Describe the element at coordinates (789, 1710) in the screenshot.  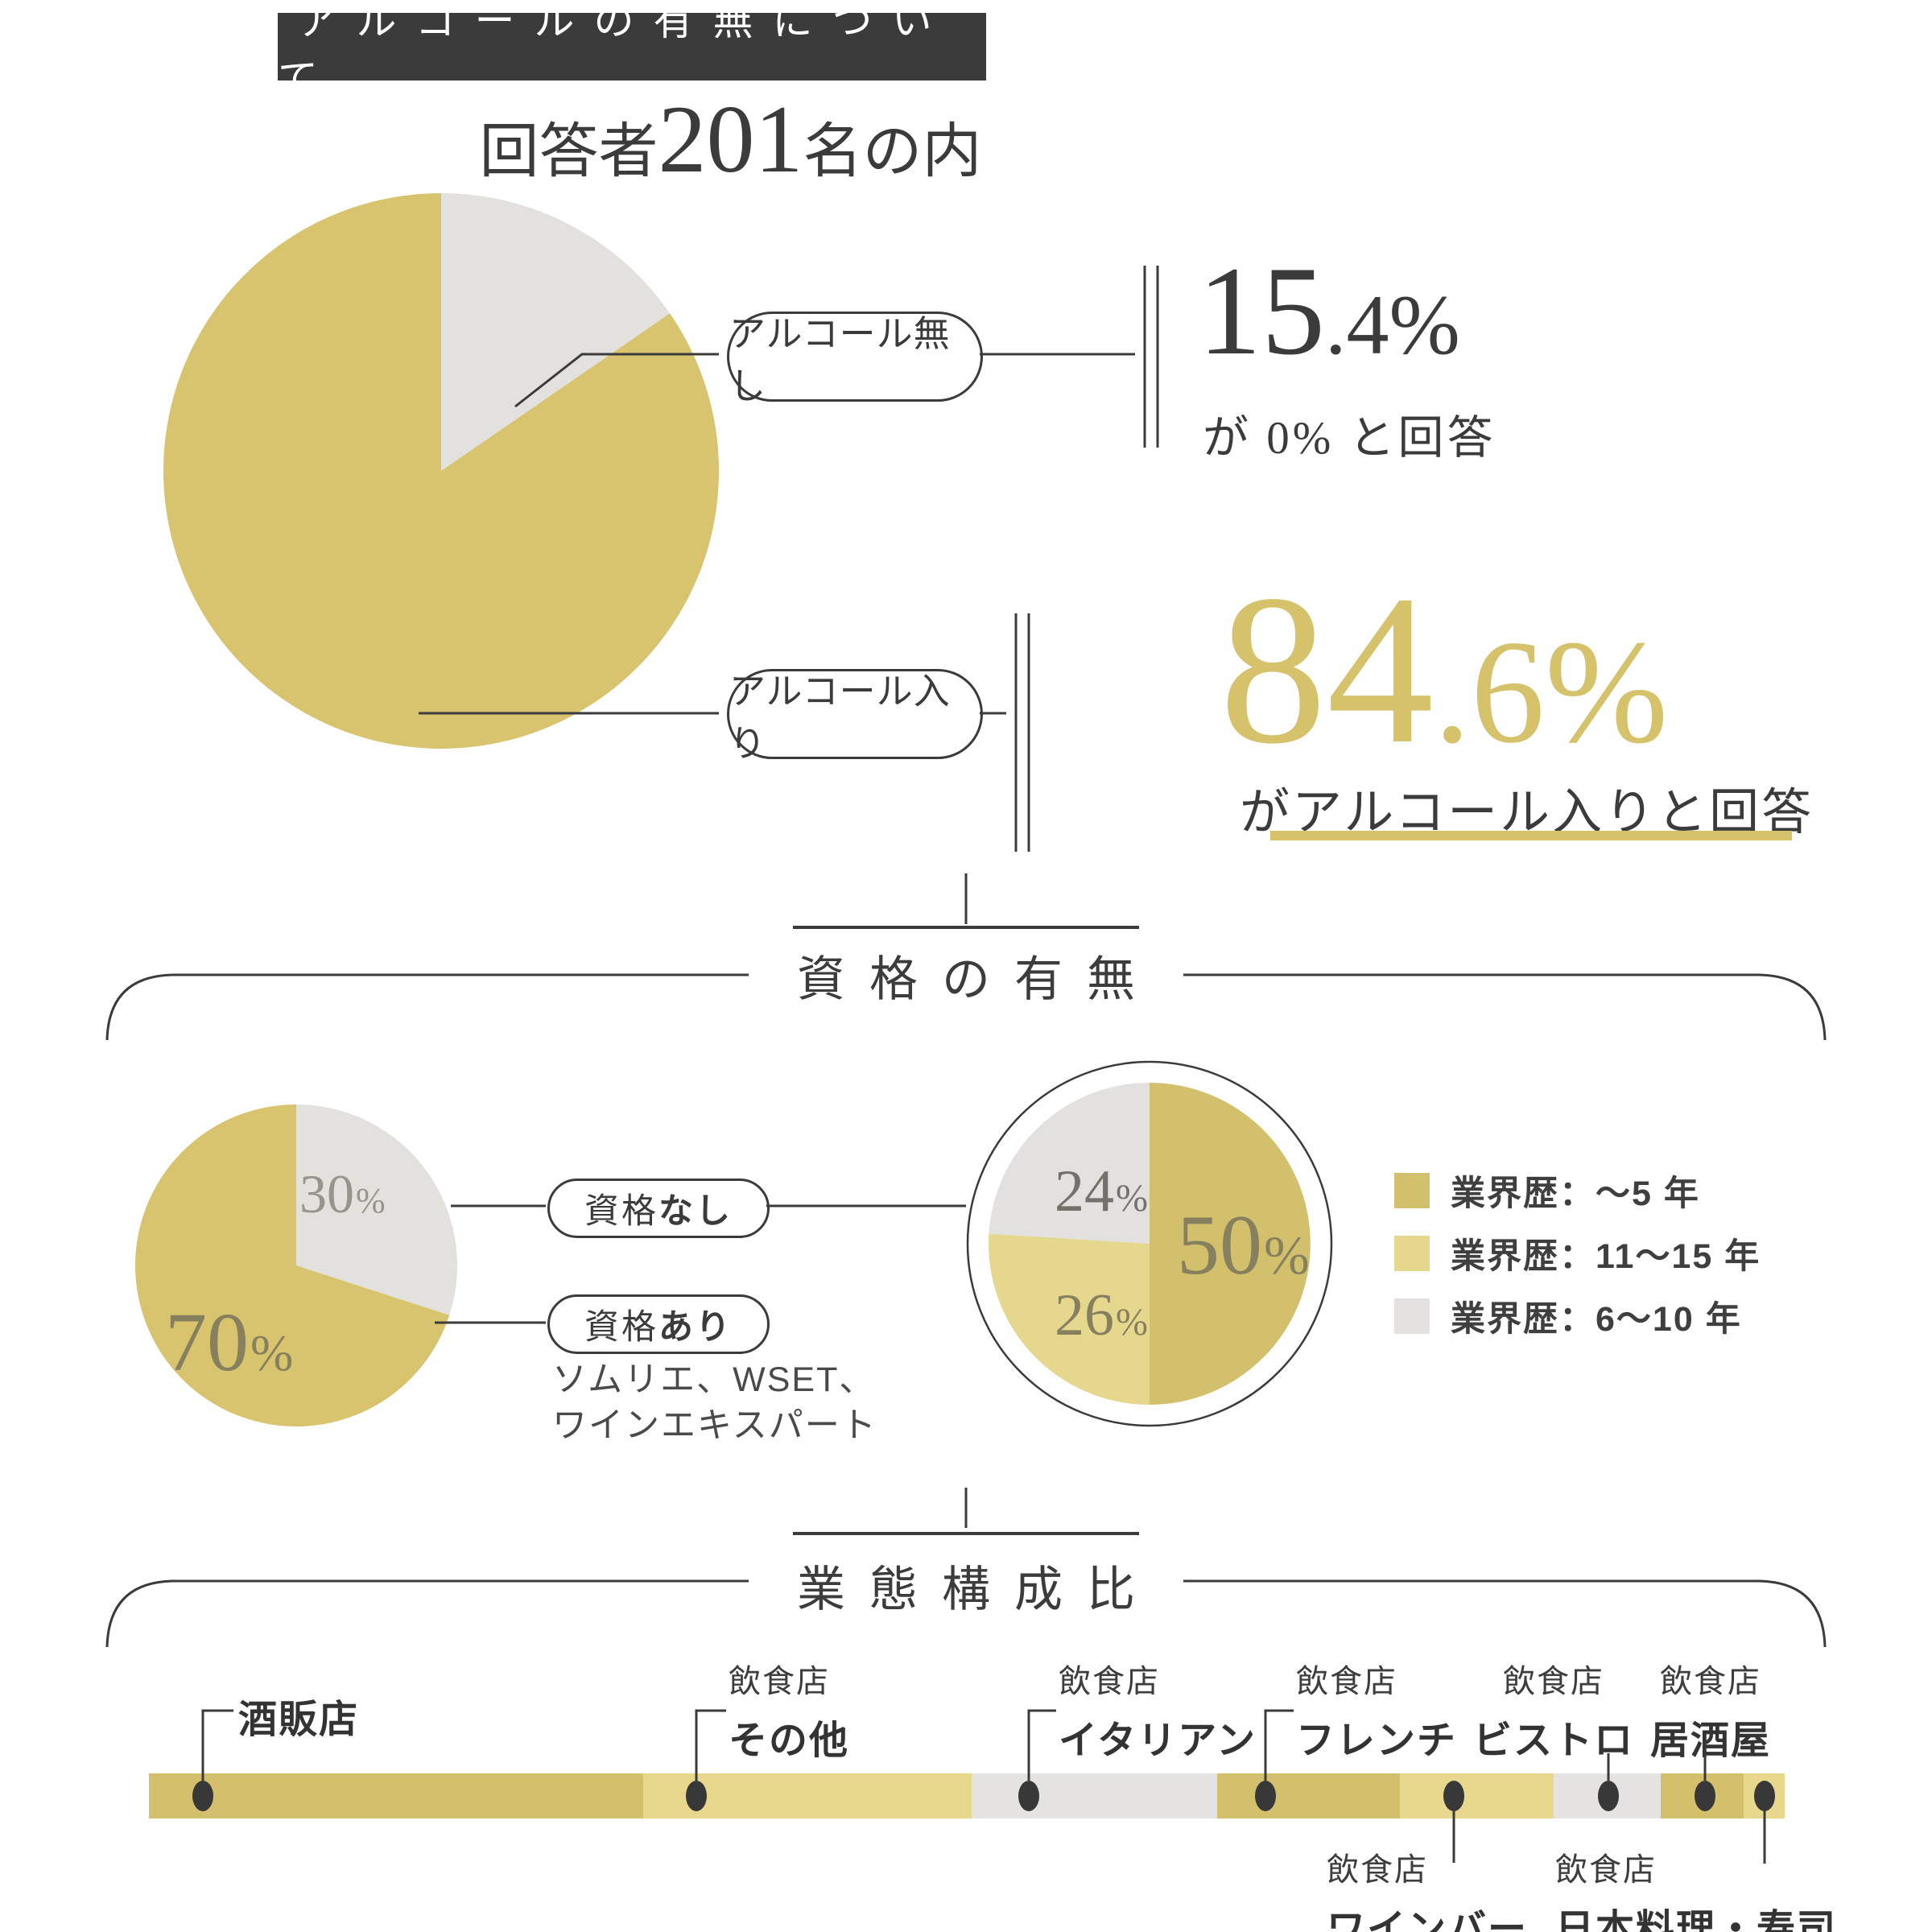
I see `bar-label-other: 飲食店 その他` at that location.